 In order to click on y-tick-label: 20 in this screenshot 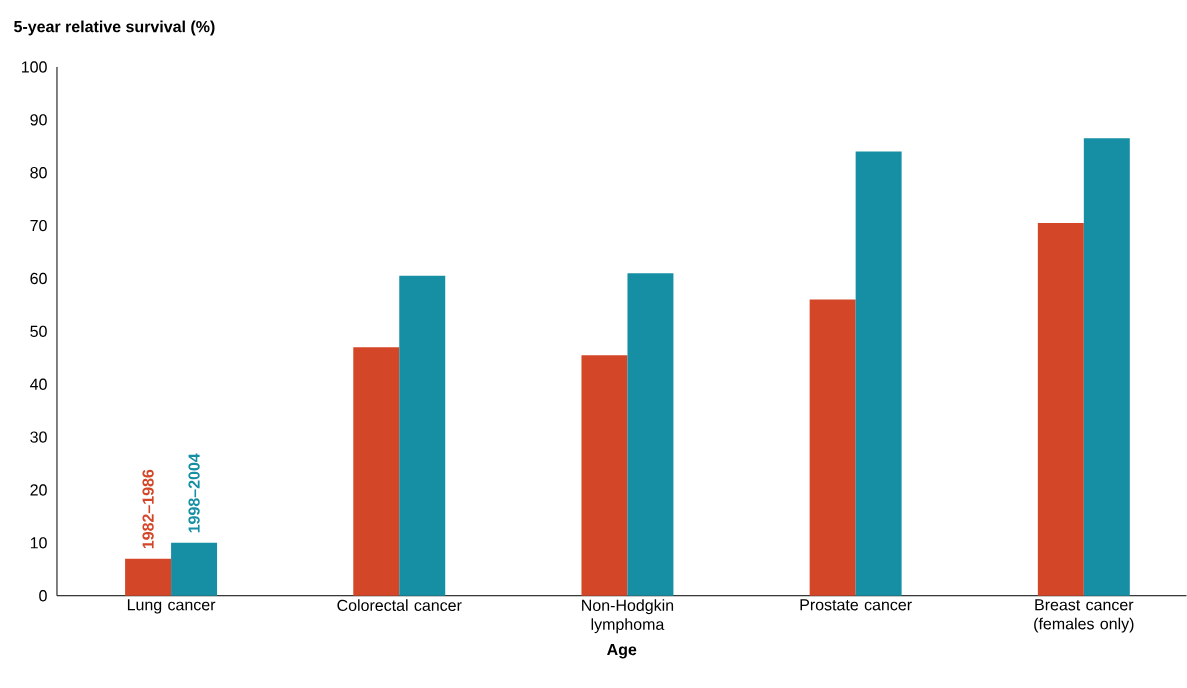, I will do `click(38, 490)`.